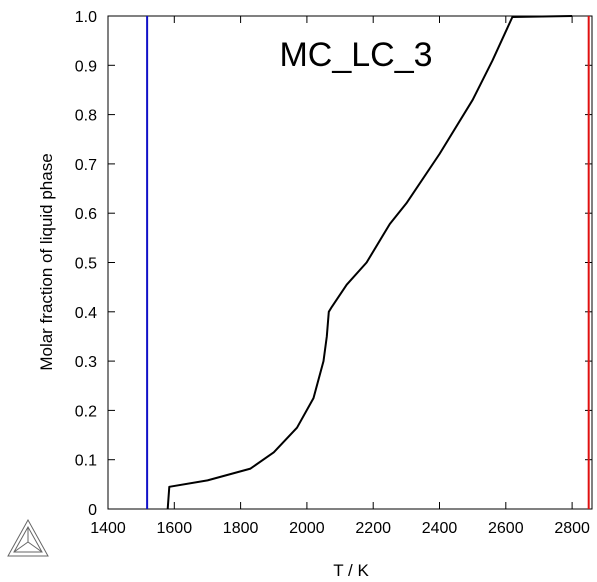 This screenshot has height=582, width=597. I want to click on y-tick-label: 1.0, so click(86, 17).